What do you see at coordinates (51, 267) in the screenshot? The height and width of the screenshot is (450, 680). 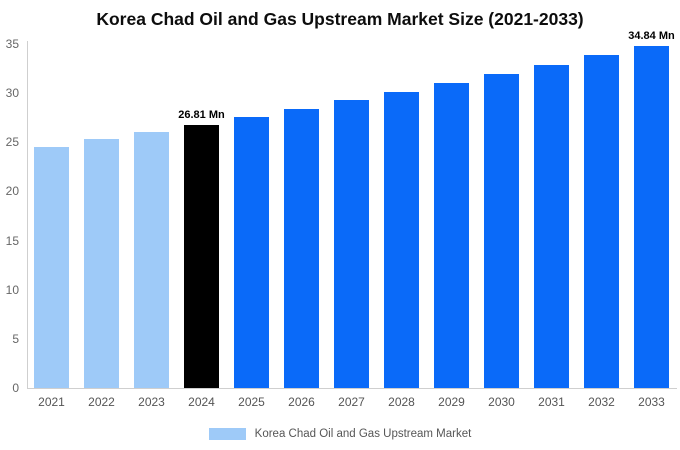 I see `bar-2021` at bounding box center [51, 267].